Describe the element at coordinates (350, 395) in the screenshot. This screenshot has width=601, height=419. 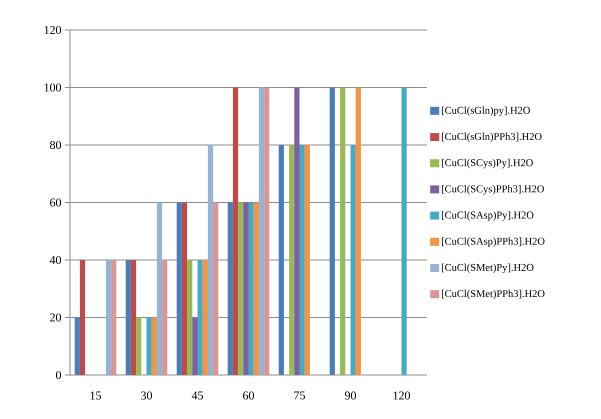
I see `x-tick-label: 90` at that location.